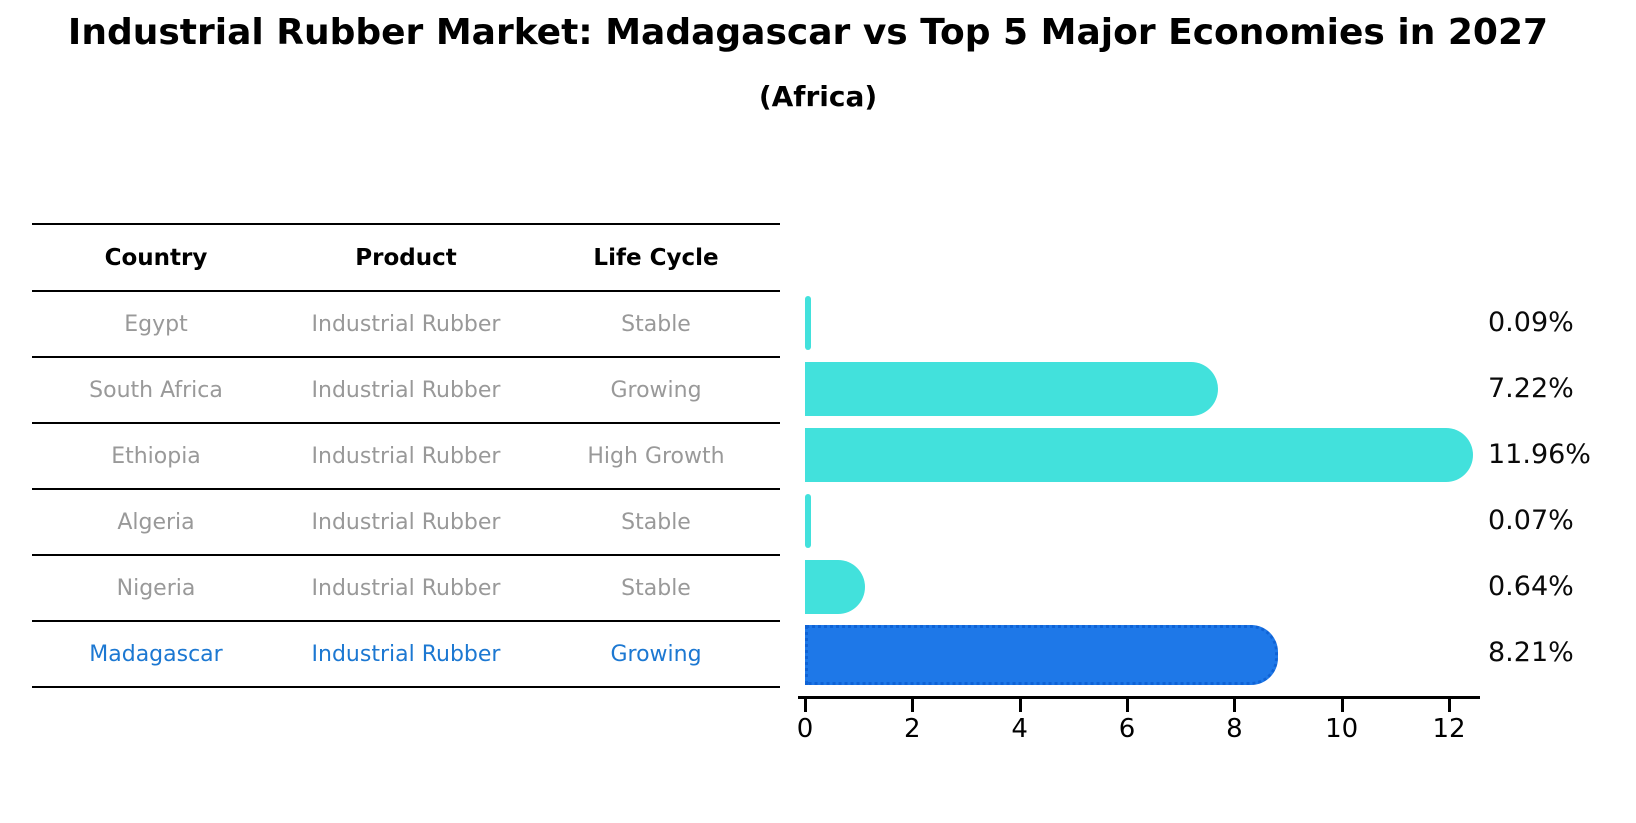 This screenshot has height=823, width=1636. Describe the element at coordinates (156, 522) in the screenshot. I see `cell-country: Algeria` at that location.